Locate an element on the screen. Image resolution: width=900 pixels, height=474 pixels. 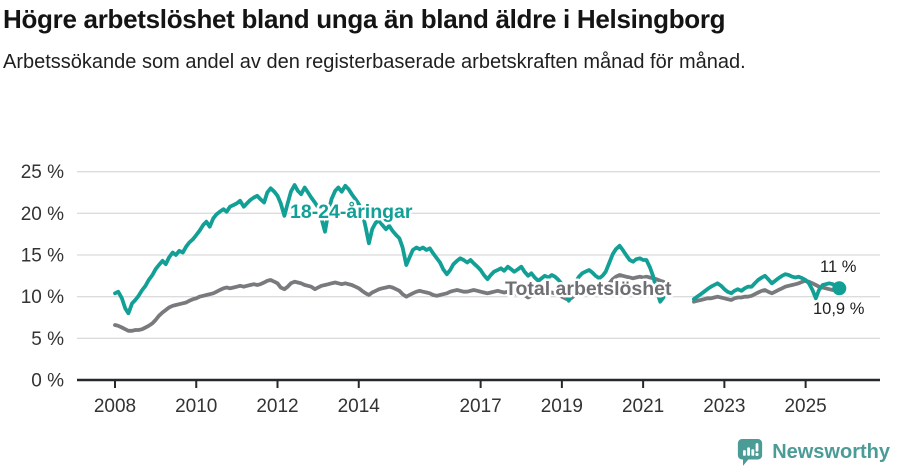
x-tick-label: 2021 is located at coordinates (643, 406).